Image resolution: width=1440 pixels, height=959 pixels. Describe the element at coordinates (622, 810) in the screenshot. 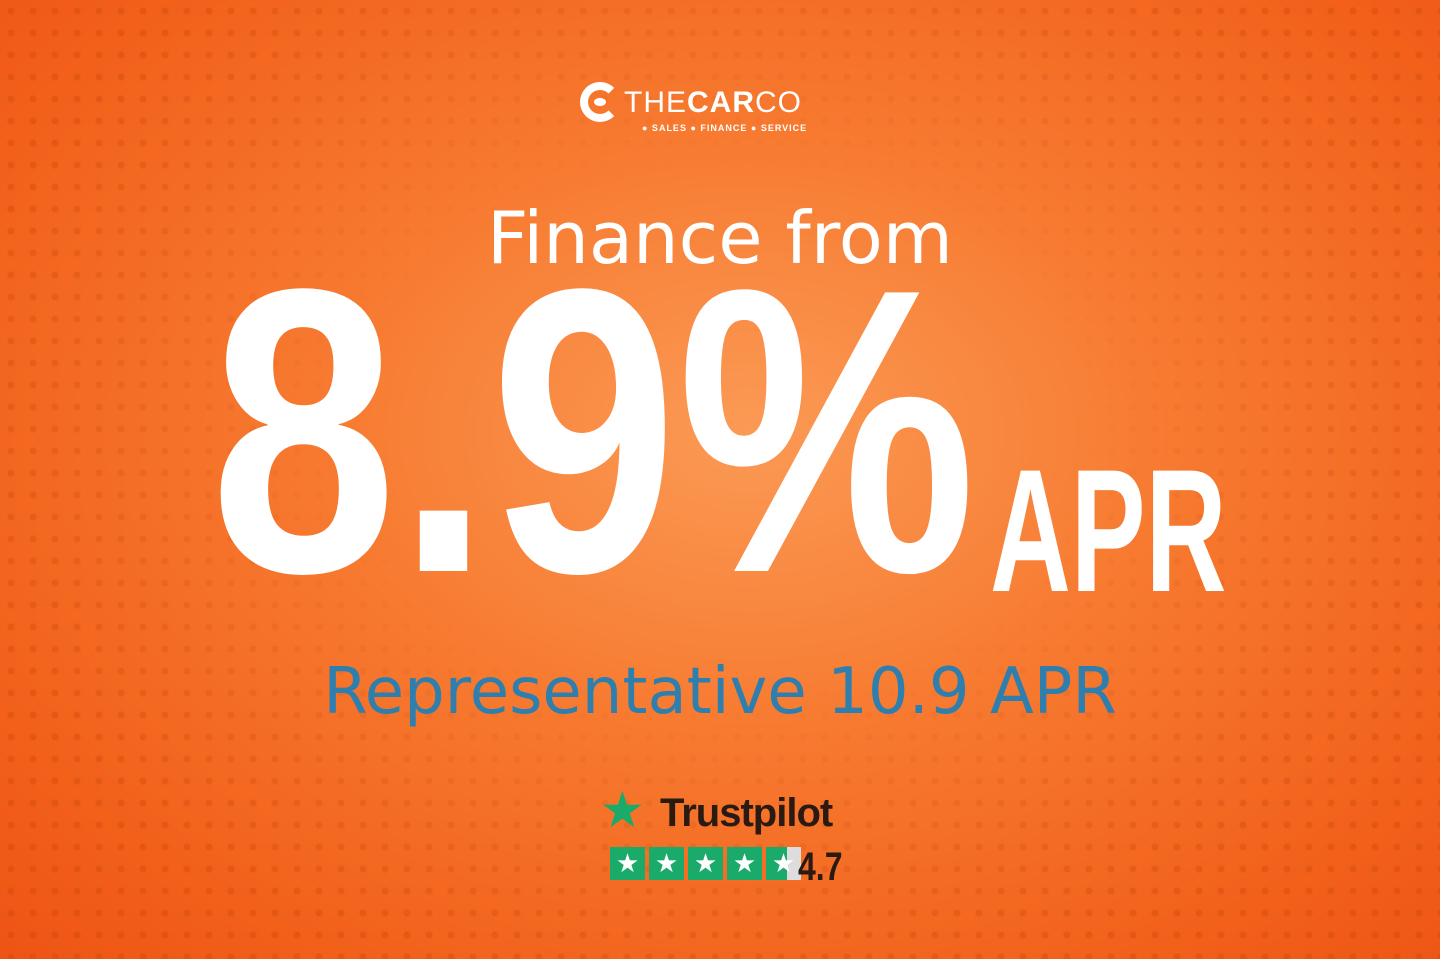

I see `trustpilot-star-icon: ★` at that location.